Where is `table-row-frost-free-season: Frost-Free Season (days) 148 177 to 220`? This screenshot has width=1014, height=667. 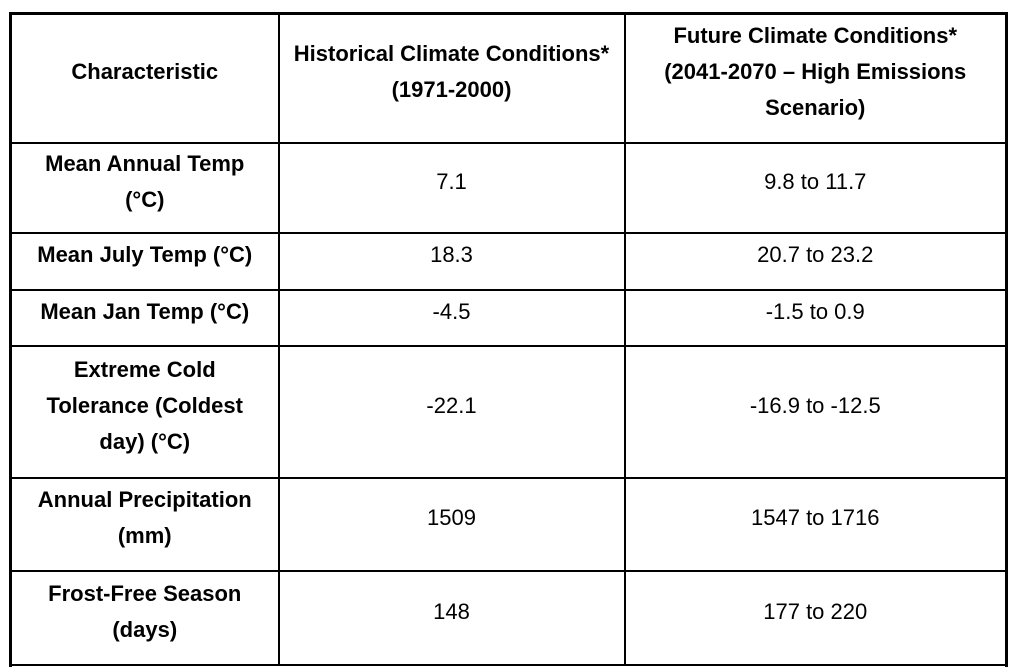
table-row-frost-free-season: Frost-Free Season (days) 148 177 to 220 is located at coordinates (508, 617).